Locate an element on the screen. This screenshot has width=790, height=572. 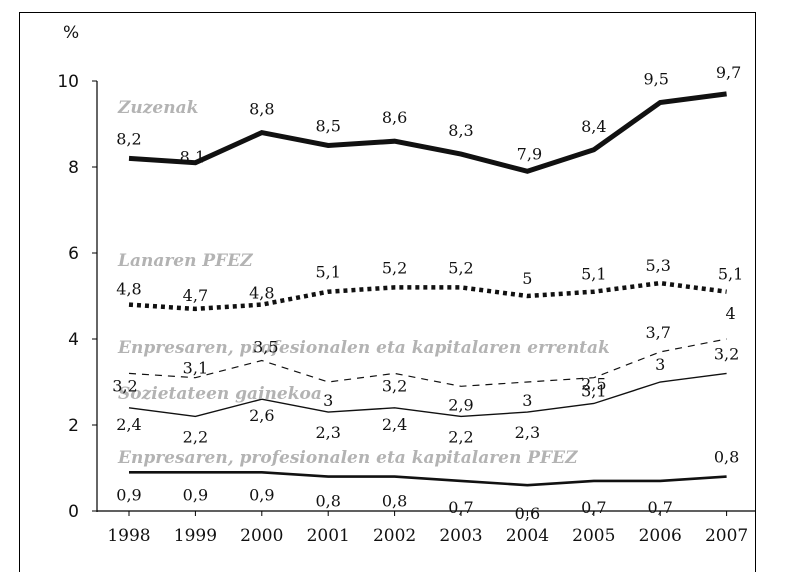
data-label: 7,9 is located at coordinates (529, 153).